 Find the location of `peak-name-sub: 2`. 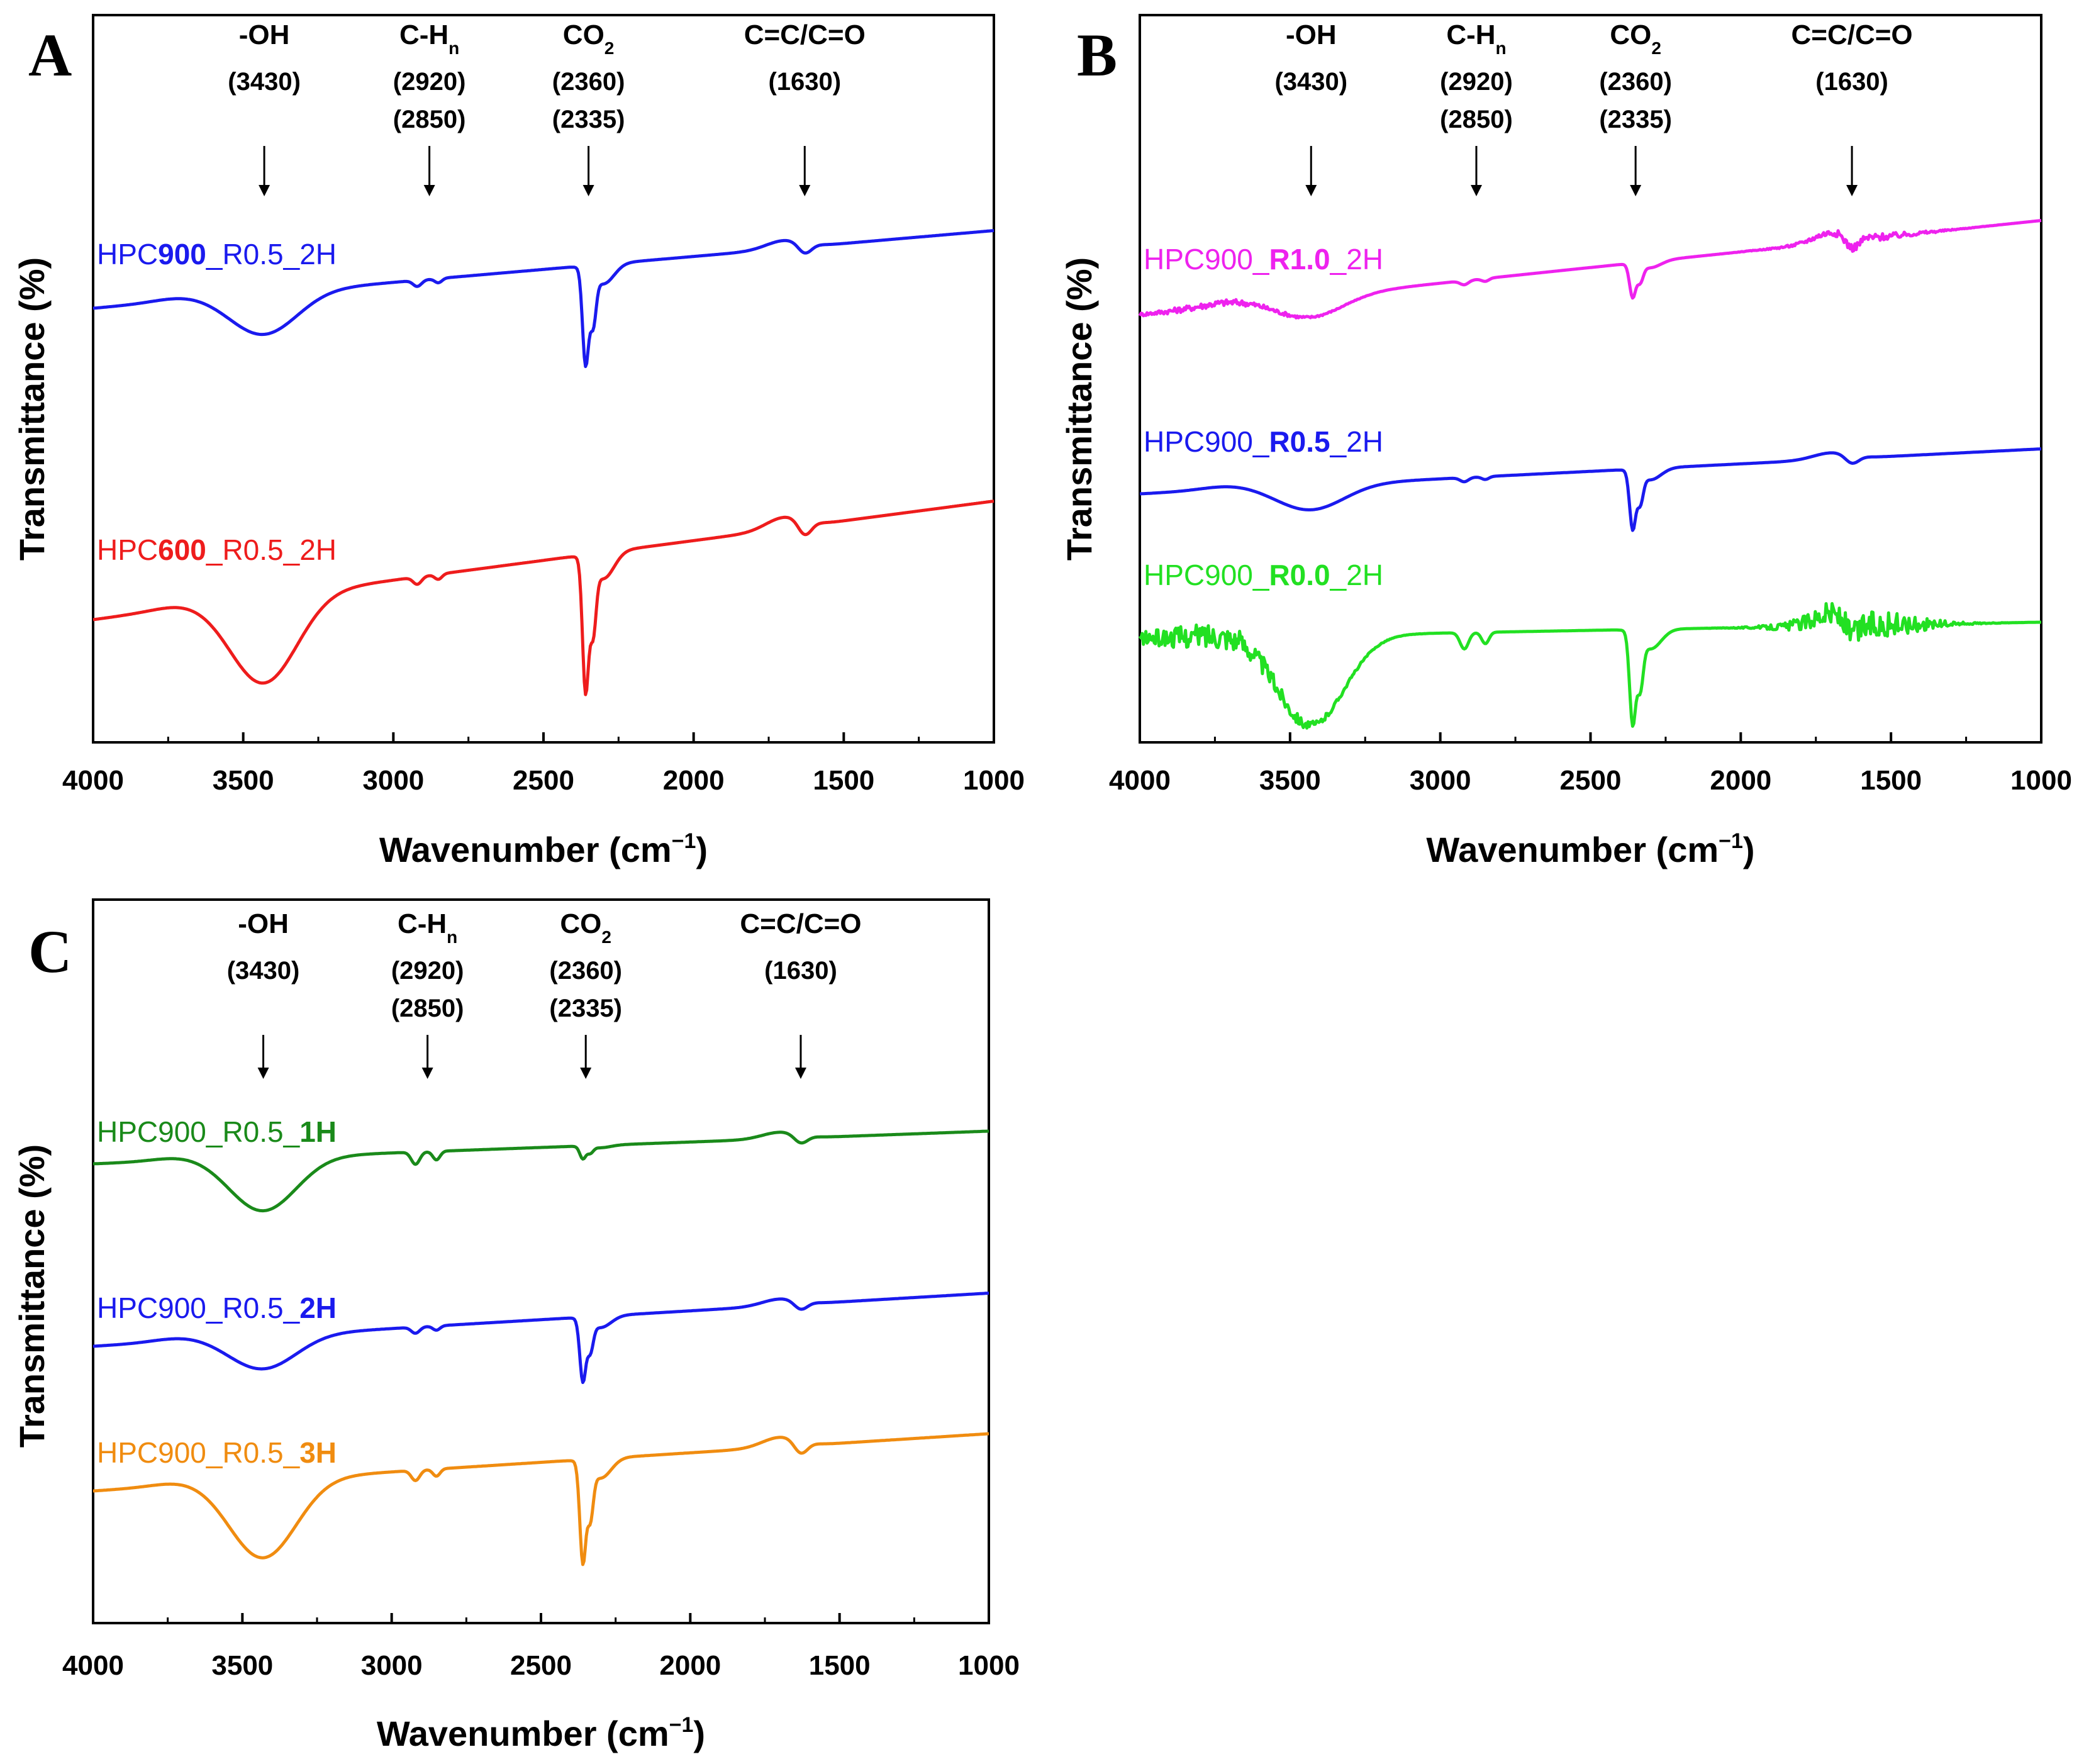

peak-name-sub: 2 is located at coordinates (1656, 48).